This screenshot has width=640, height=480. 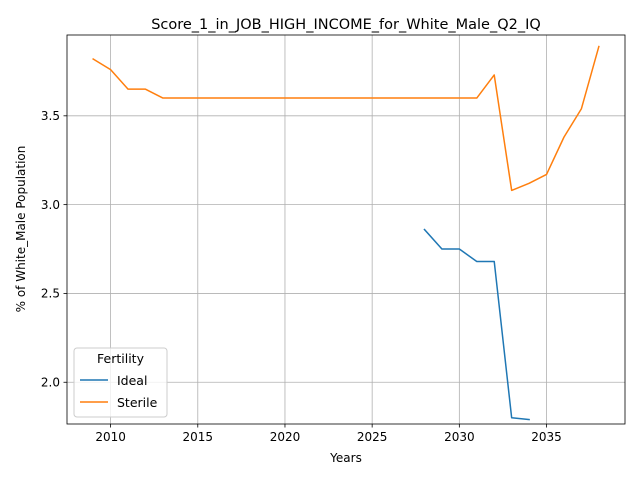 I want to click on y-axis-label: % of White_Male Population, so click(x=21, y=229).